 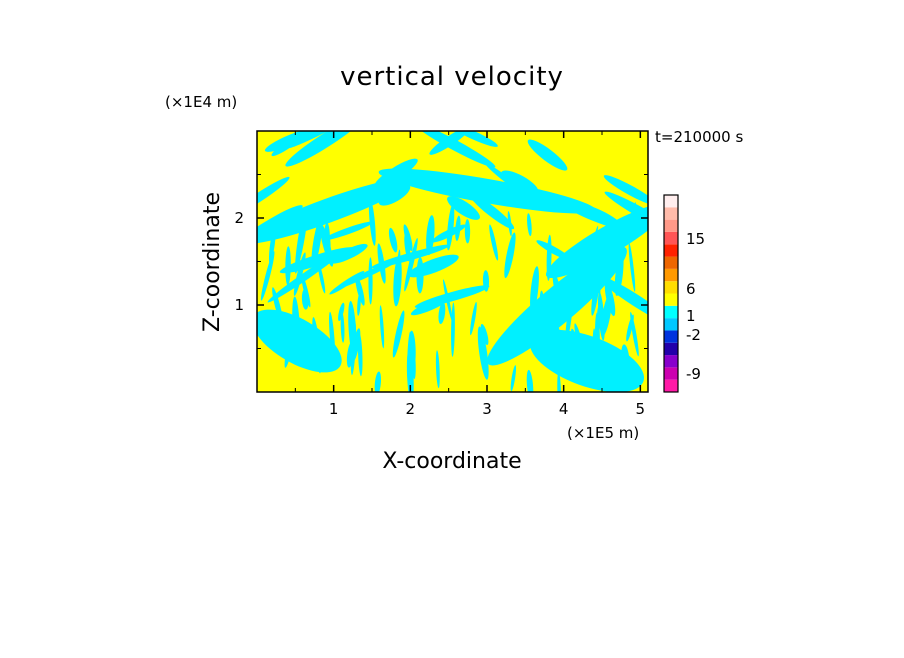 What do you see at coordinates (441, 261) in the screenshot?
I see `y-axis-ticks: 12` at bounding box center [441, 261].